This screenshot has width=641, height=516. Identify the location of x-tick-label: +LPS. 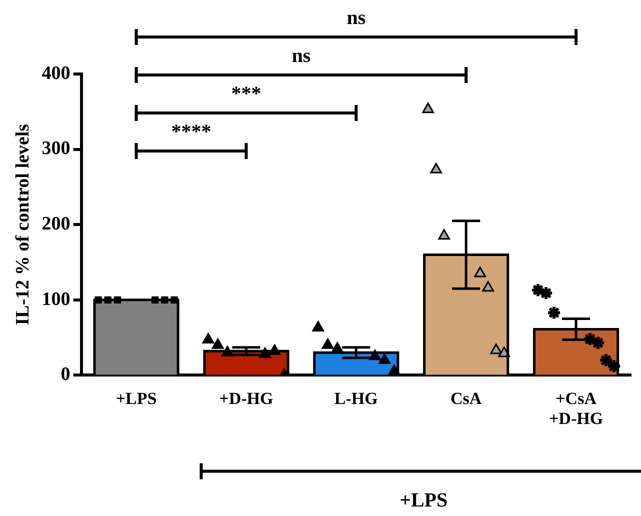
(136, 398).